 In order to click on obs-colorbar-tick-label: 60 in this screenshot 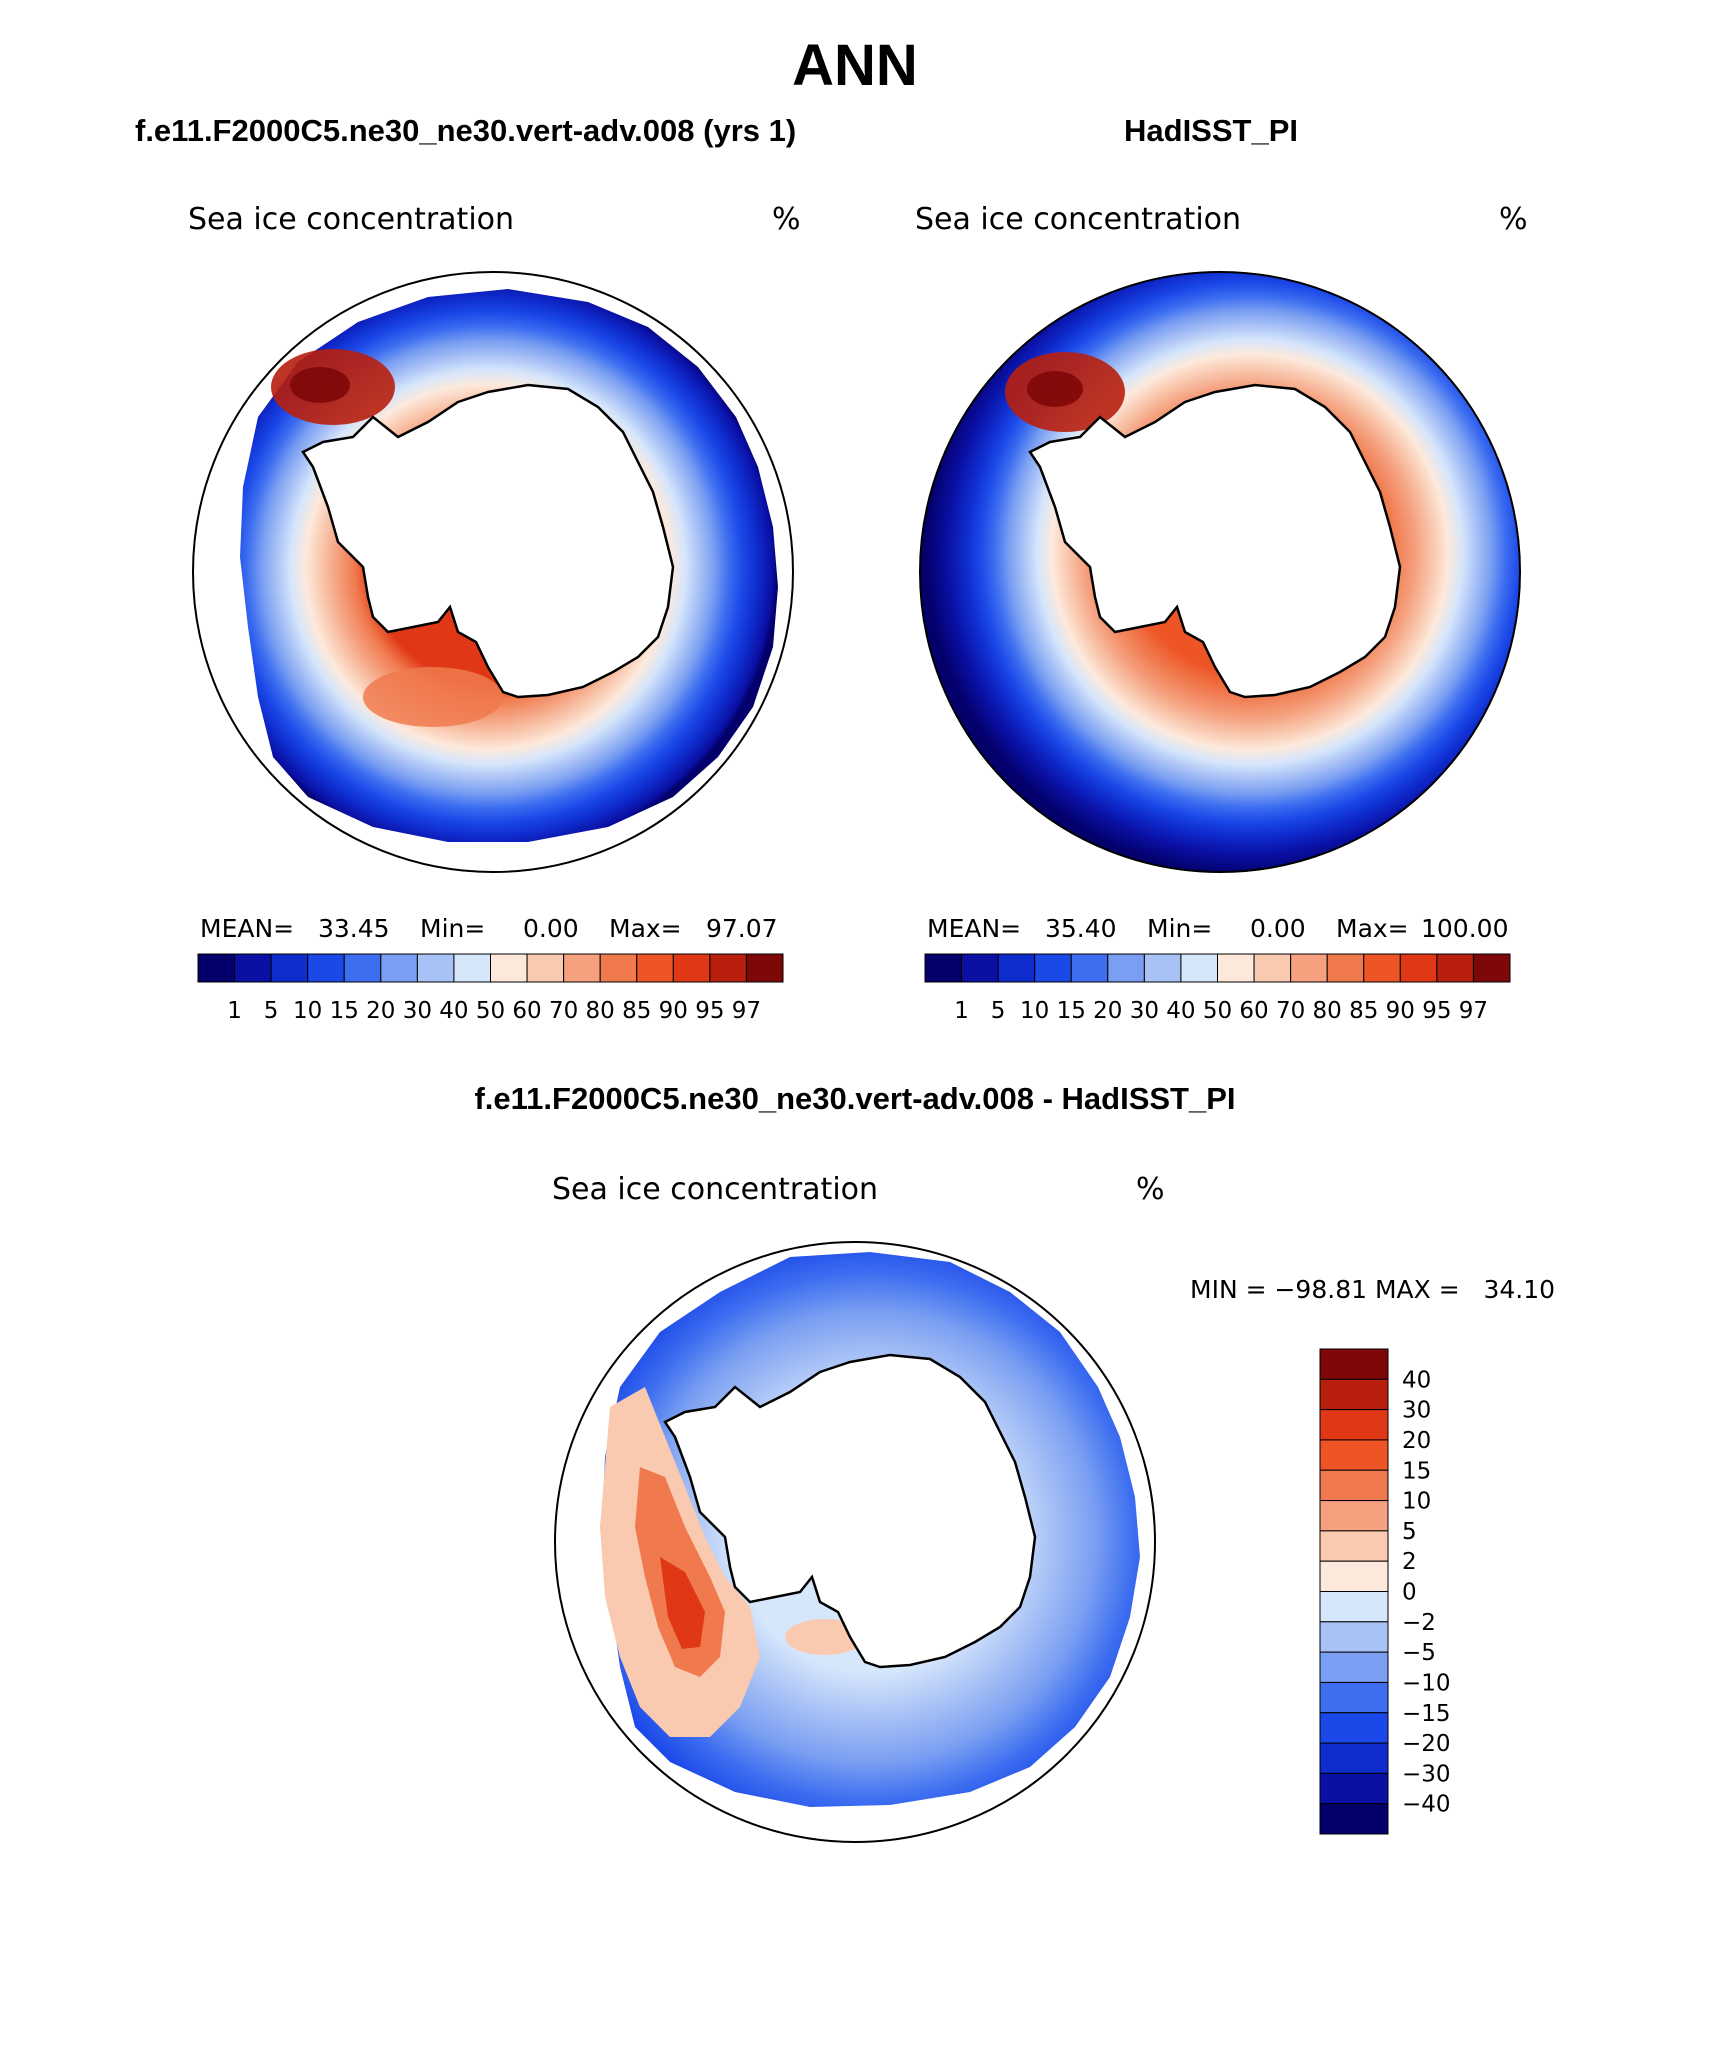, I will do `click(1253, 1011)`.